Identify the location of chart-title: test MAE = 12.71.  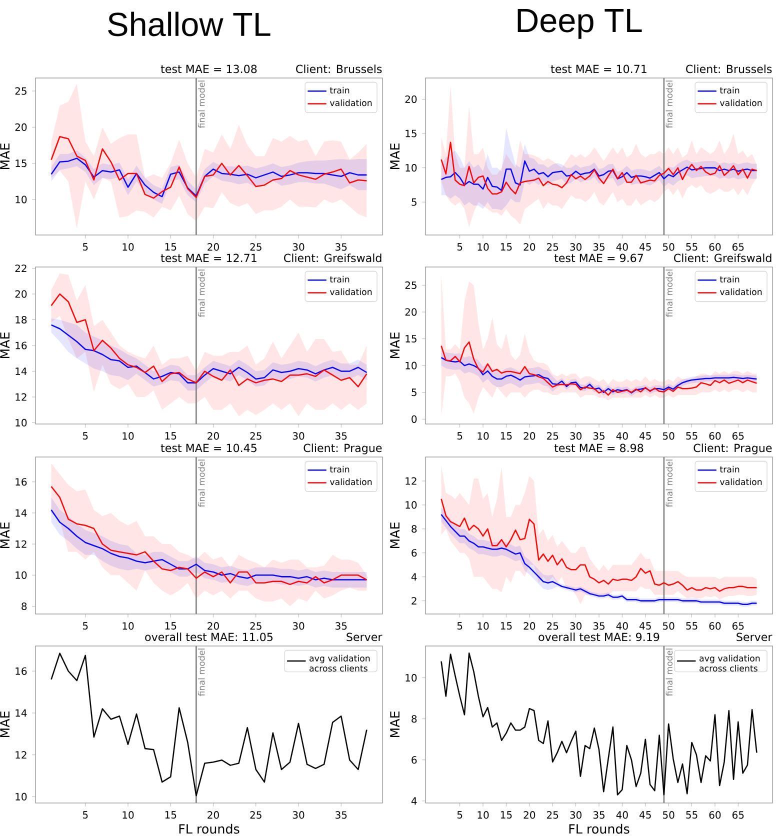
(208, 258).